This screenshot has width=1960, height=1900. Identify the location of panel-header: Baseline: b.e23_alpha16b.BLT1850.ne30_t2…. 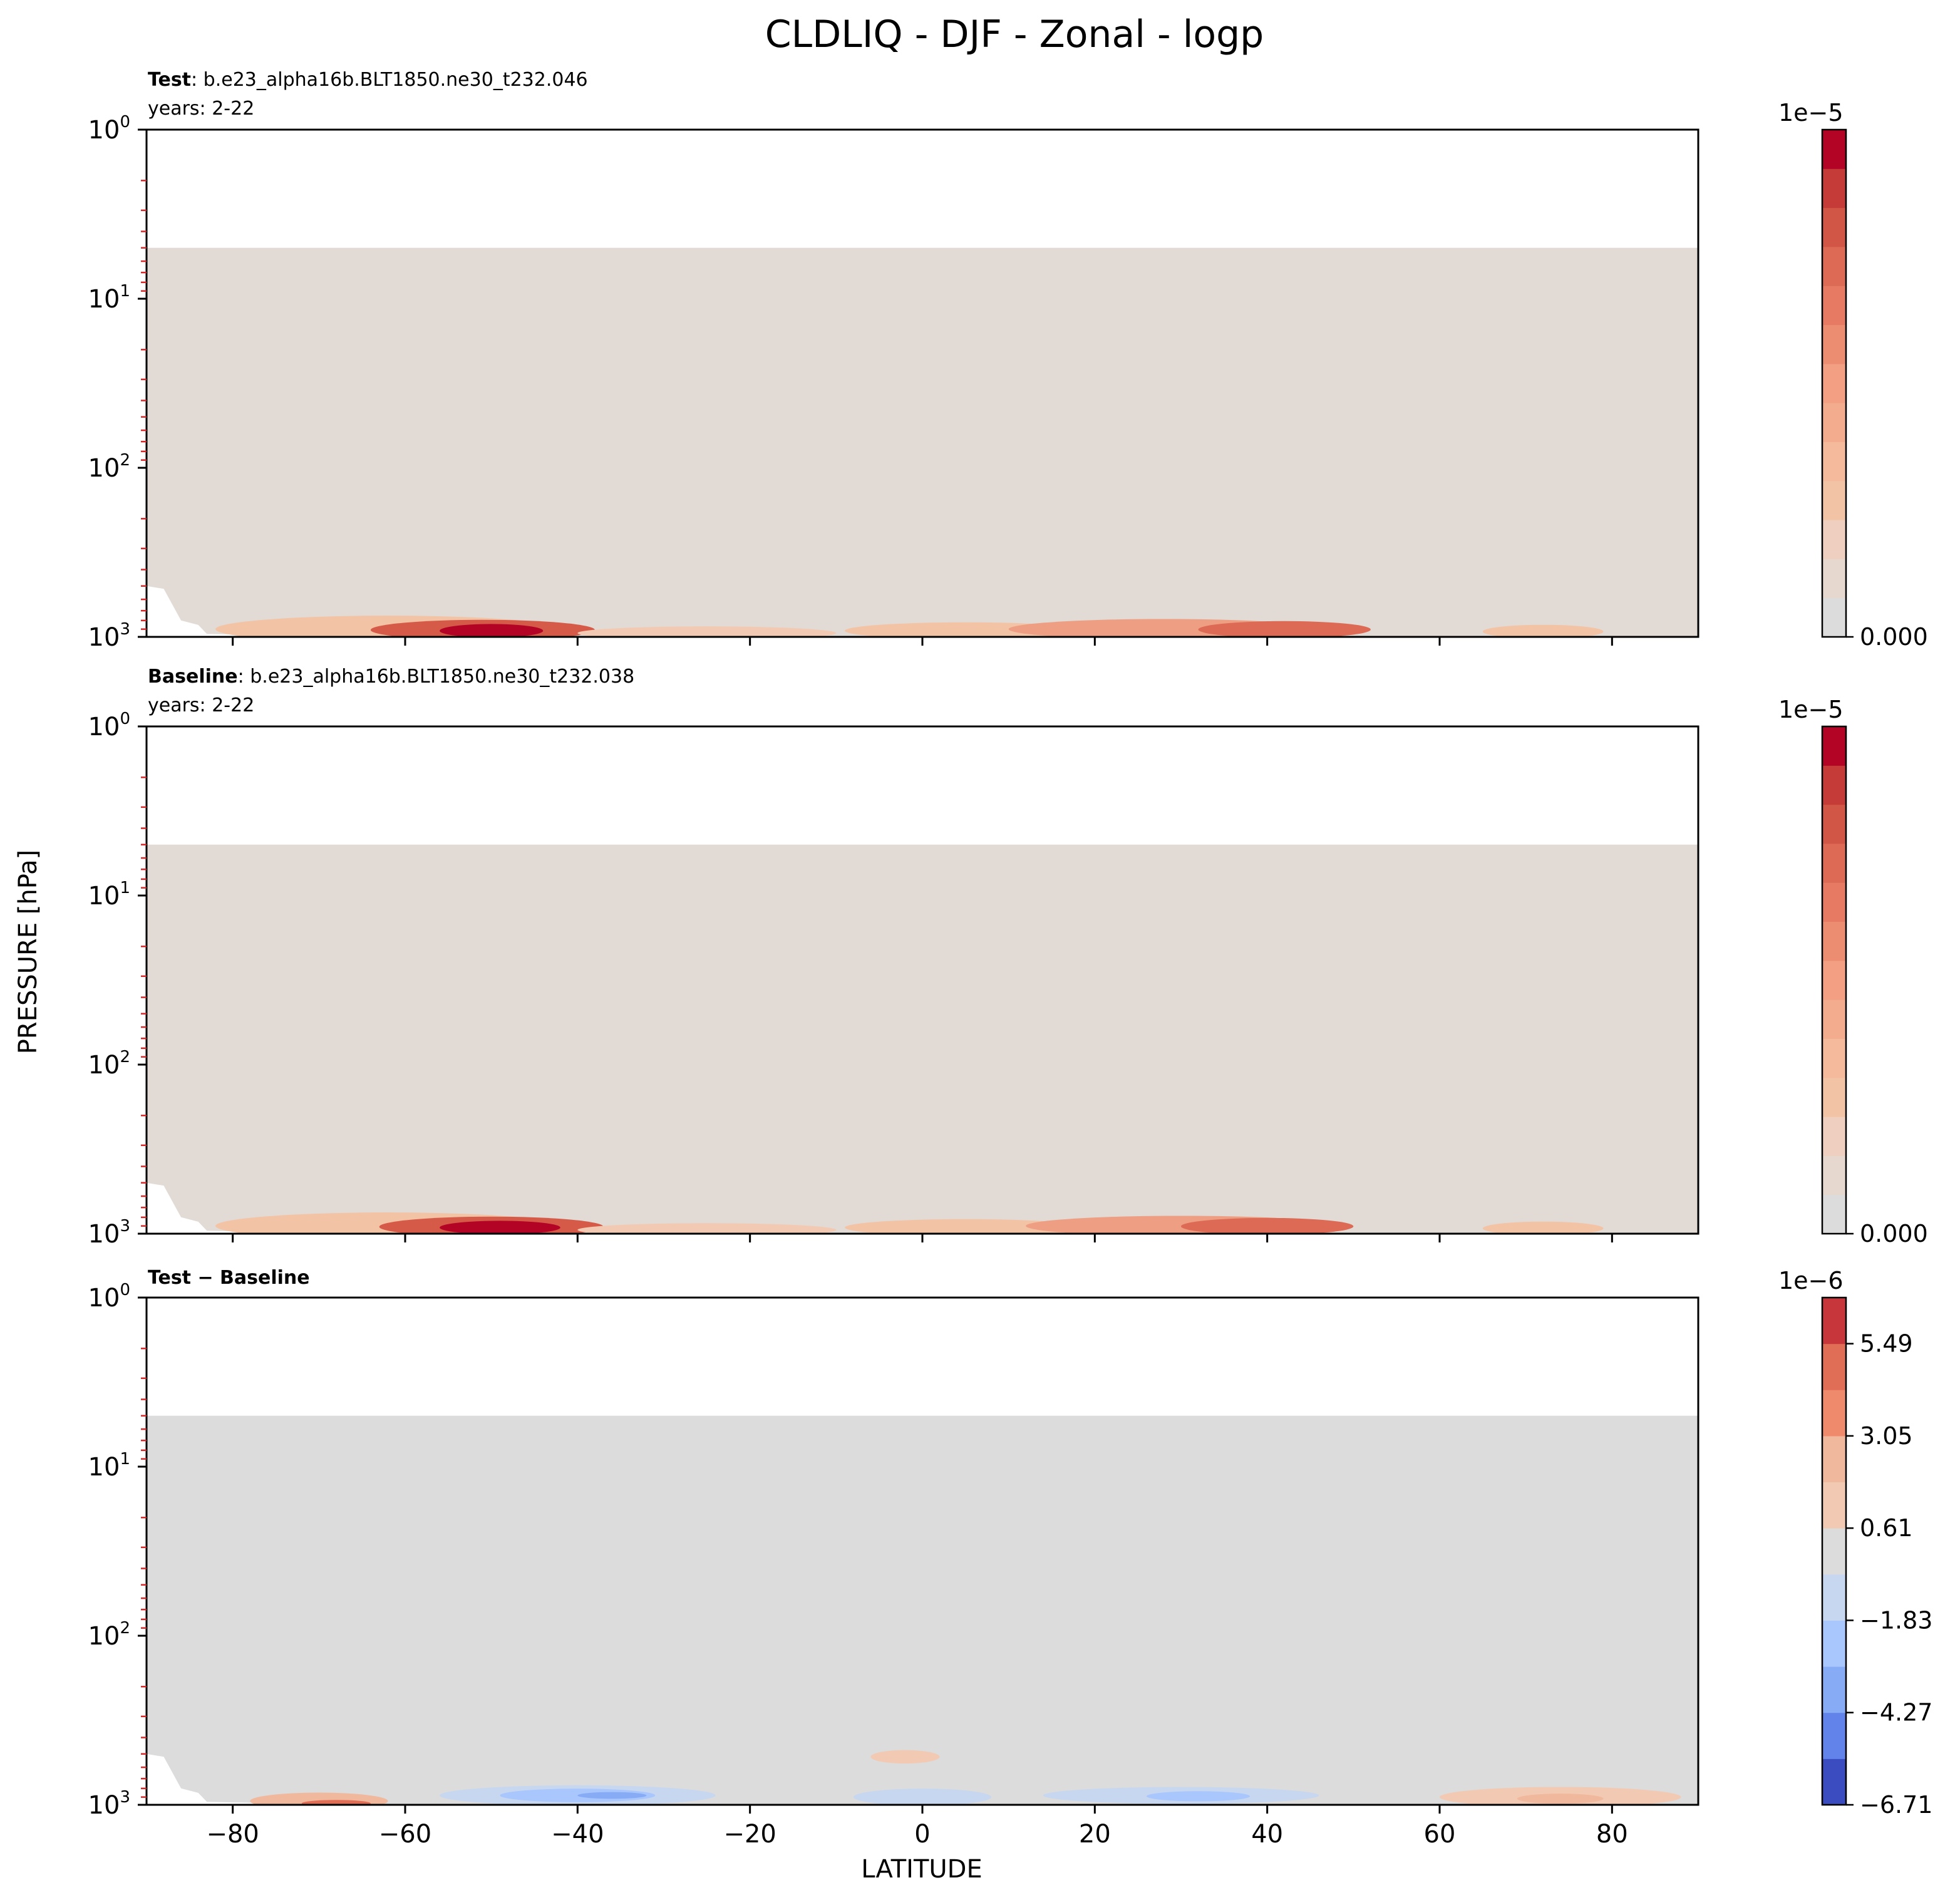
(391, 677).